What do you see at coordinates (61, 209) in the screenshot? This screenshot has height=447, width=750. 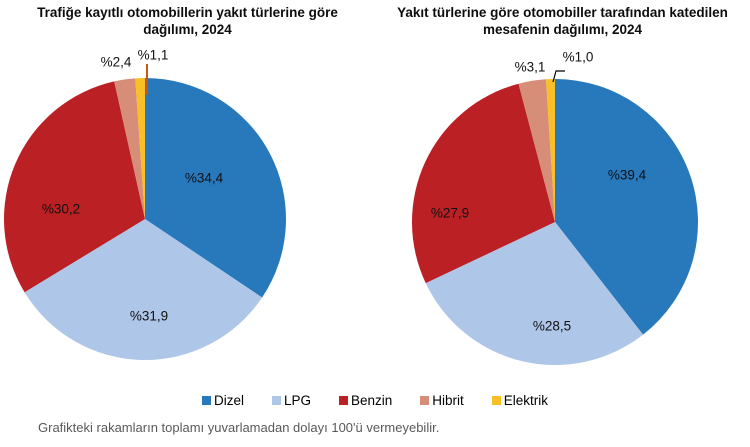 I see `slice-label-benzin: %30,2` at bounding box center [61, 209].